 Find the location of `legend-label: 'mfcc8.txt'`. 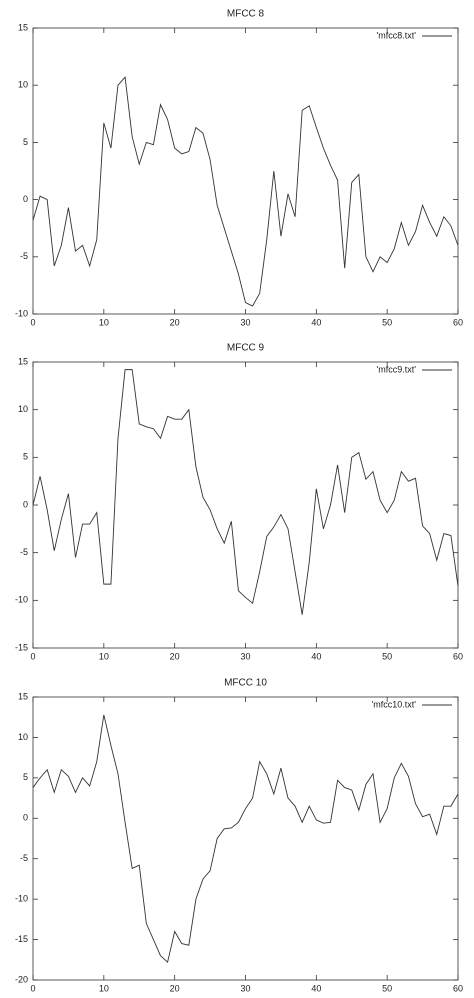

legend-label: 'mfcc8.txt' is located at coordinates (397, 35).